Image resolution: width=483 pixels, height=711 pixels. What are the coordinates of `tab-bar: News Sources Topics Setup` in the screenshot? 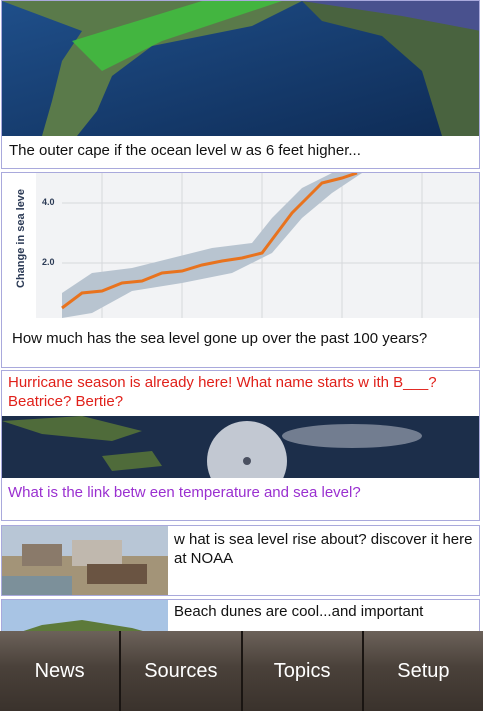 It's located at (241, 671).